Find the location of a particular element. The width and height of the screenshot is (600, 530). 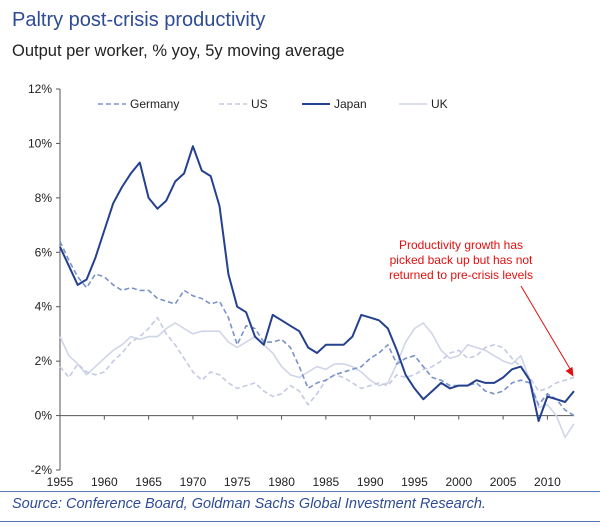

y-tick-label: 0% is located at coordinates (44, 416).